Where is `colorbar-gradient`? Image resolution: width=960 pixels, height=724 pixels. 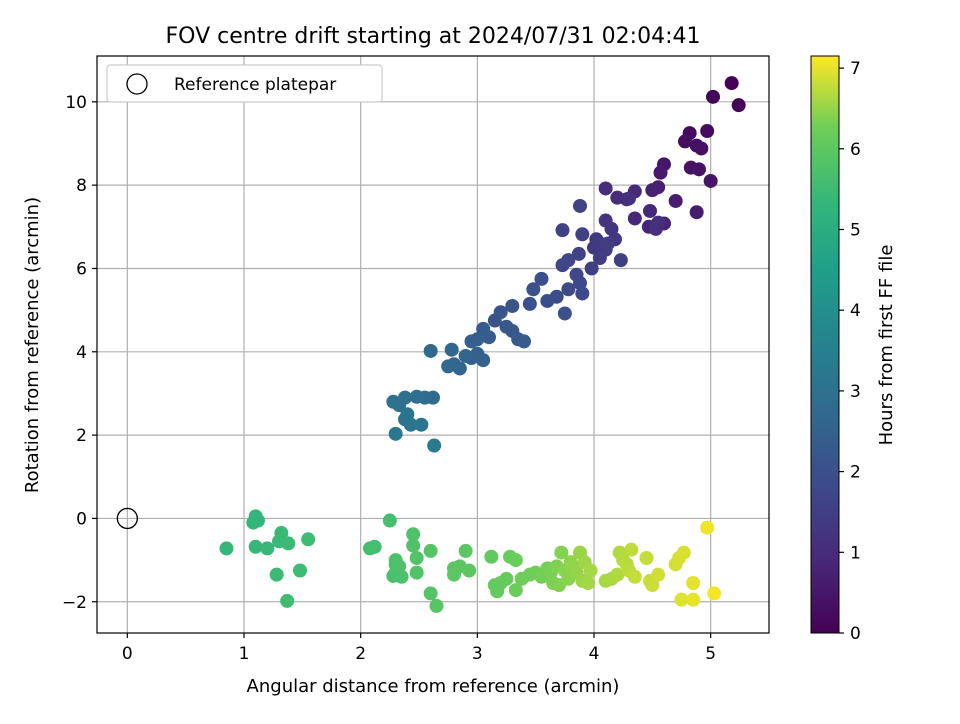 colorbar-gradient is located at coordinates (825, 344).